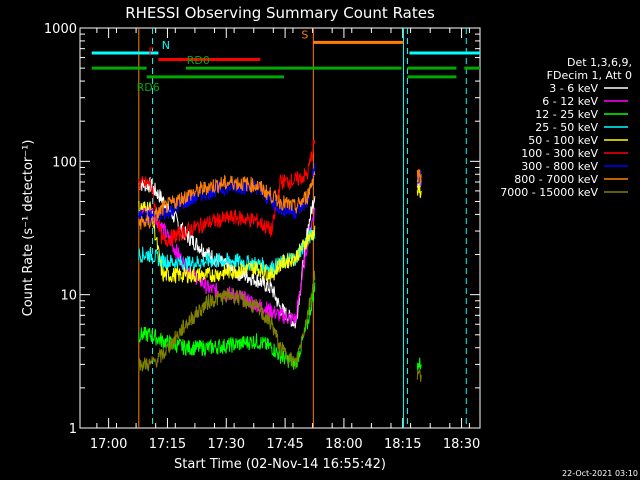 The height and width of the screenshot is (480, 640). I want to click on y-tick-label: 1, so click(73, 429).